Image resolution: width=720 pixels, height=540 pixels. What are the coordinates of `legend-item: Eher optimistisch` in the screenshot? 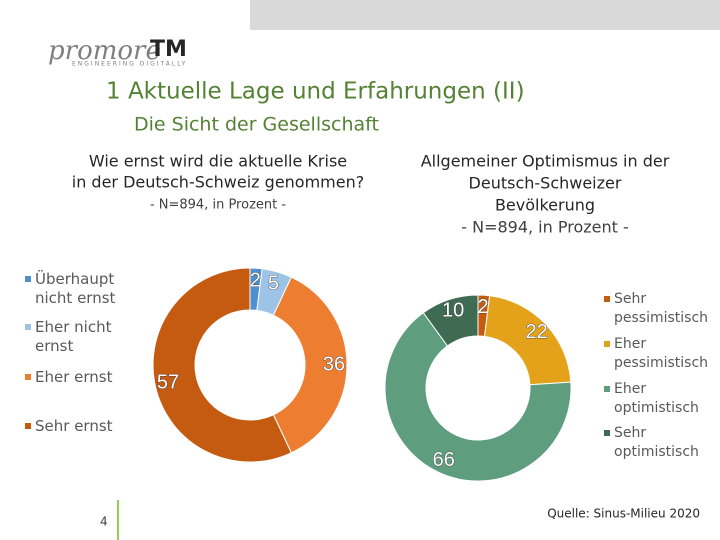 It's located at (659, 399).